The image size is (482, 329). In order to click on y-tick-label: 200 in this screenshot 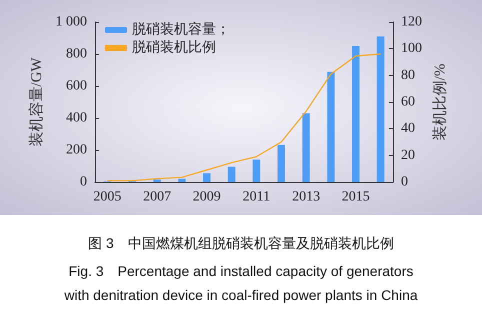, I will do `click(76, 150)`.